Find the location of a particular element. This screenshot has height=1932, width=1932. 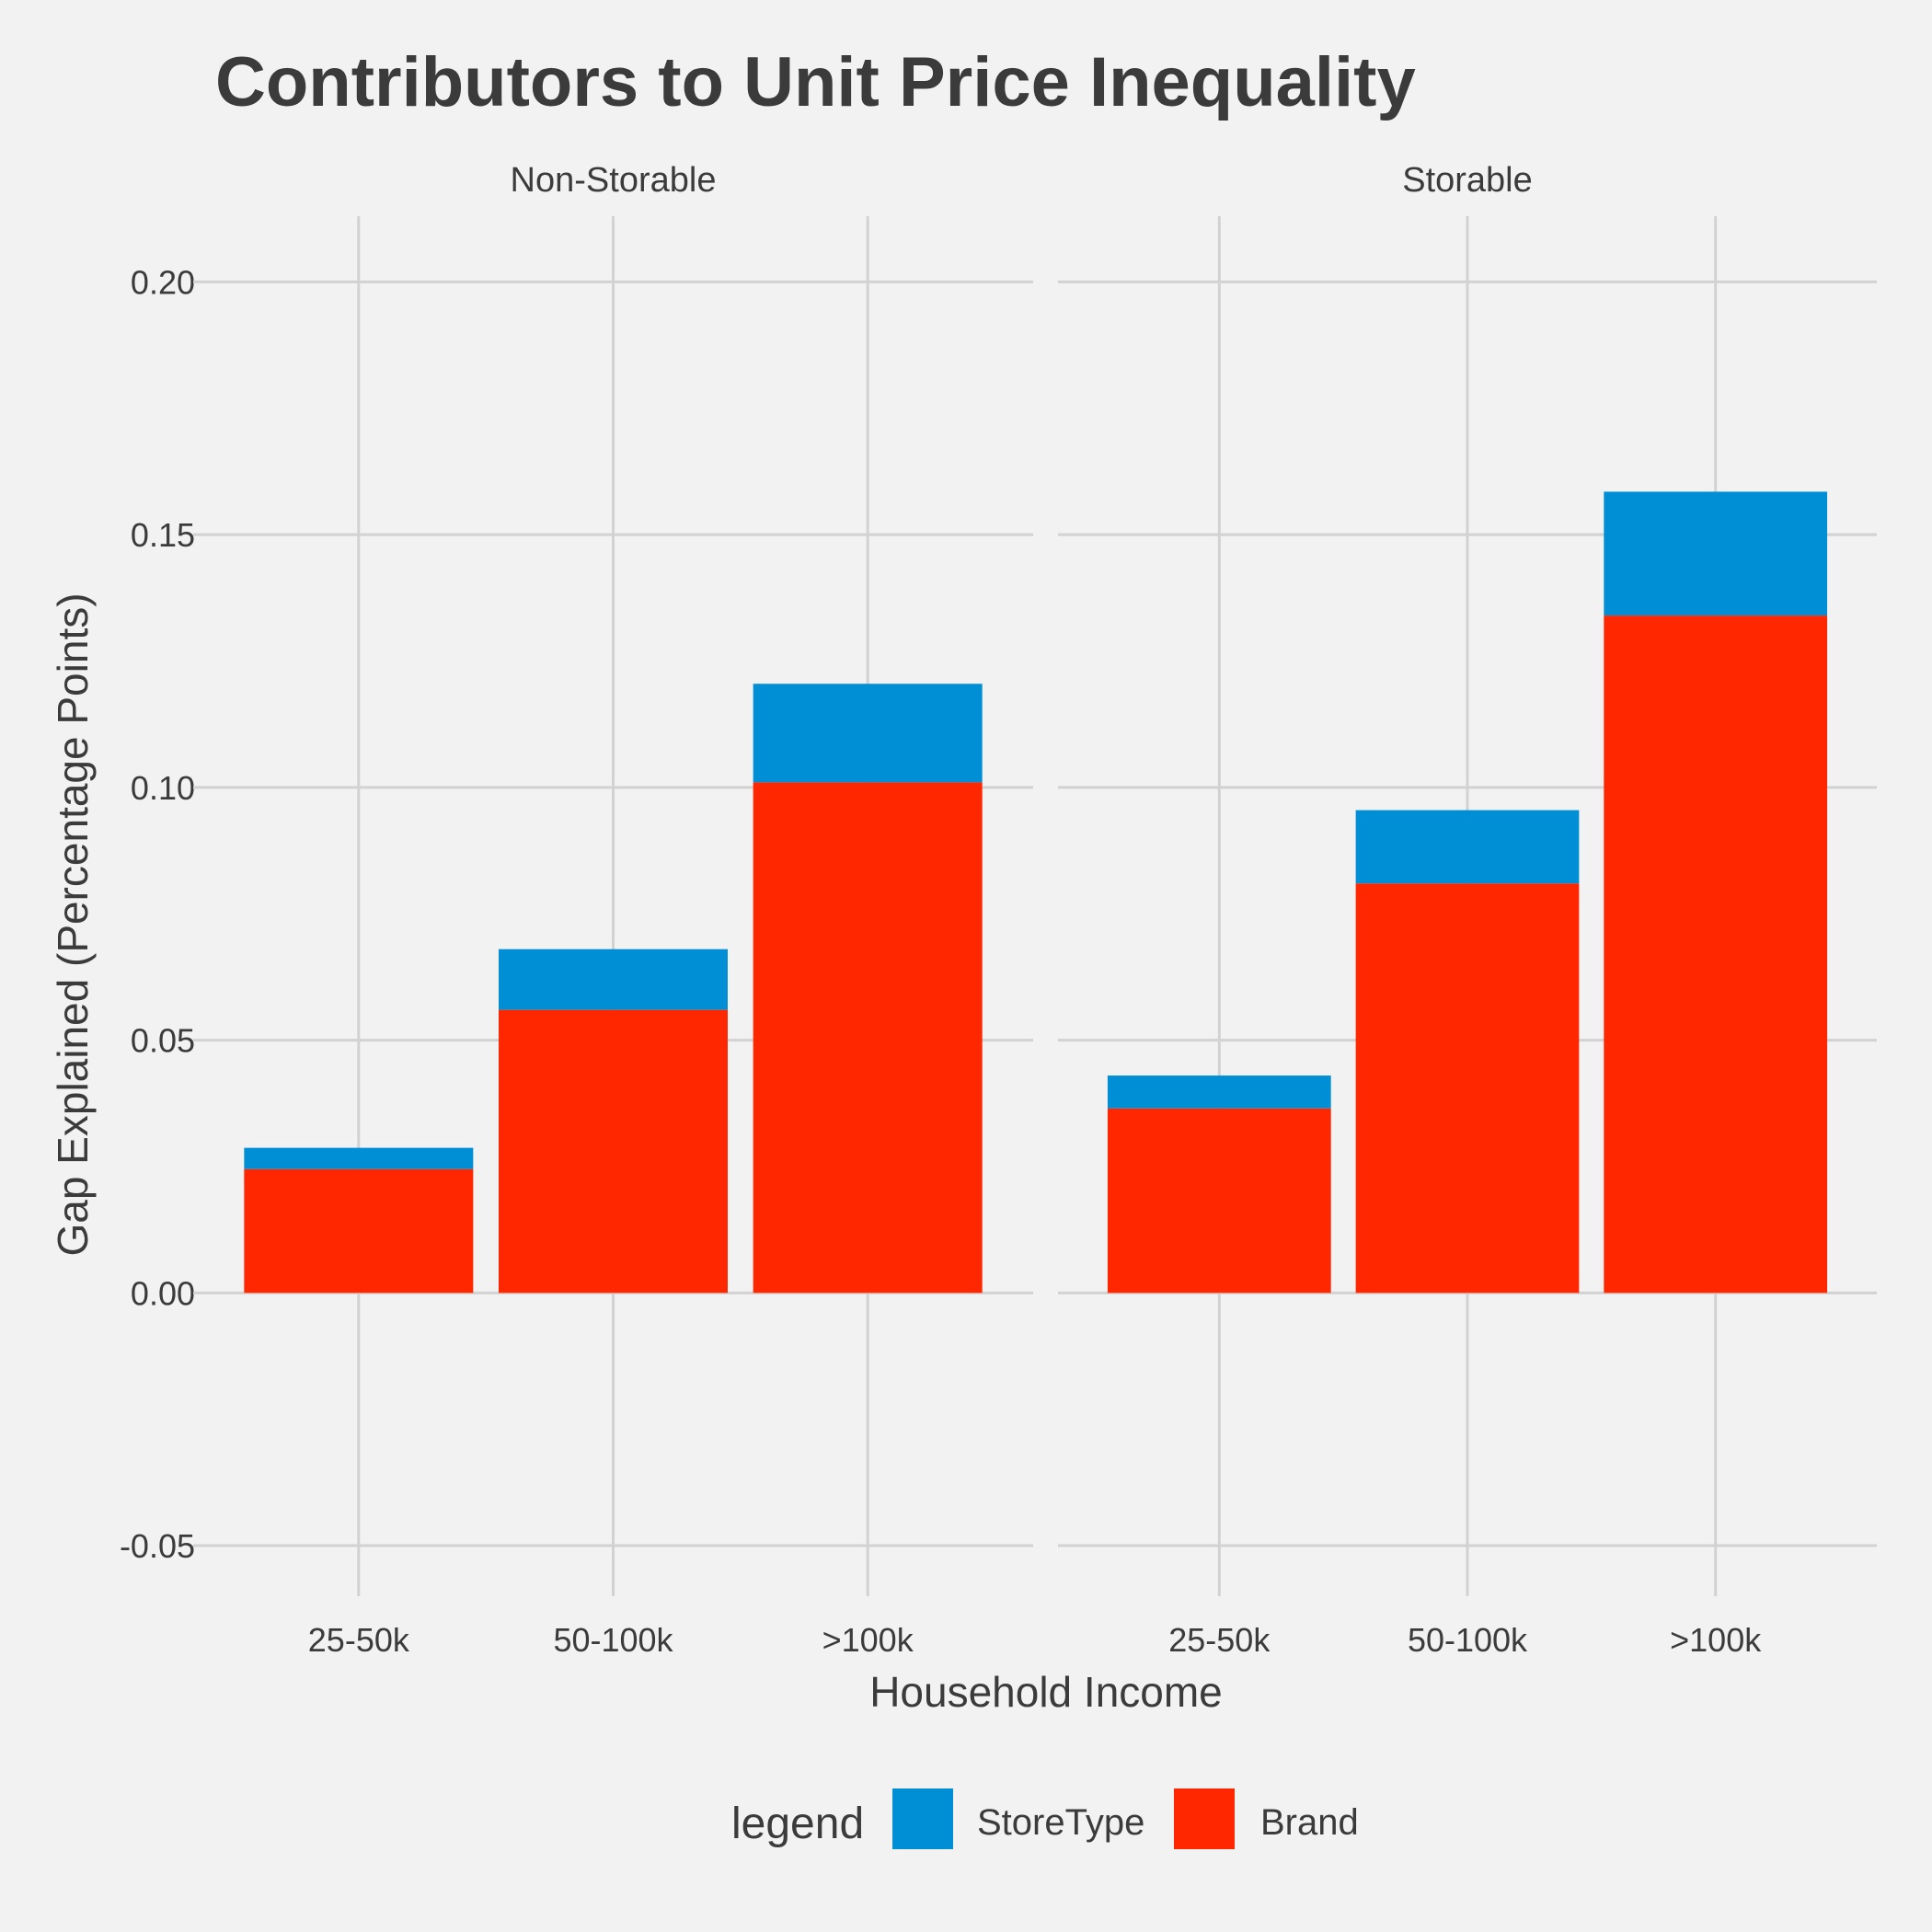

legend-label-brand: Brand is located at coordinates (1309, 1822).